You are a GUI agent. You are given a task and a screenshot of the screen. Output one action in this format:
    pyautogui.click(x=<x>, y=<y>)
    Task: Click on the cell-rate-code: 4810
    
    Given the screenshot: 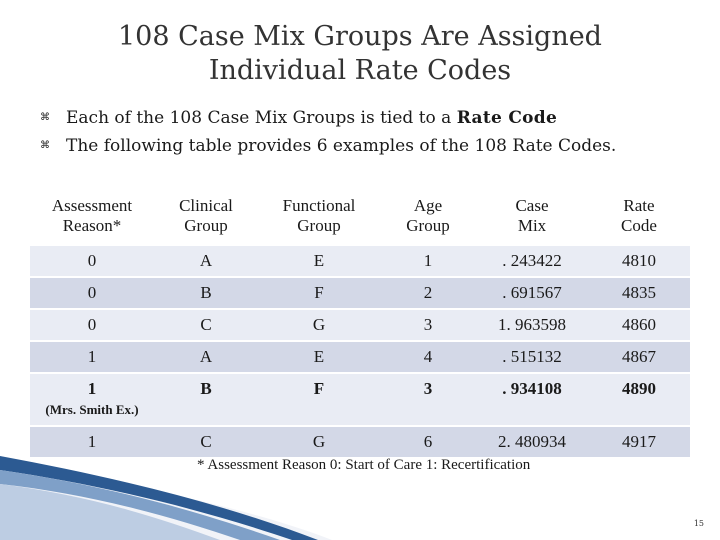 What is the action you would take?
    pyautogui.click(x=639, y=259)
    